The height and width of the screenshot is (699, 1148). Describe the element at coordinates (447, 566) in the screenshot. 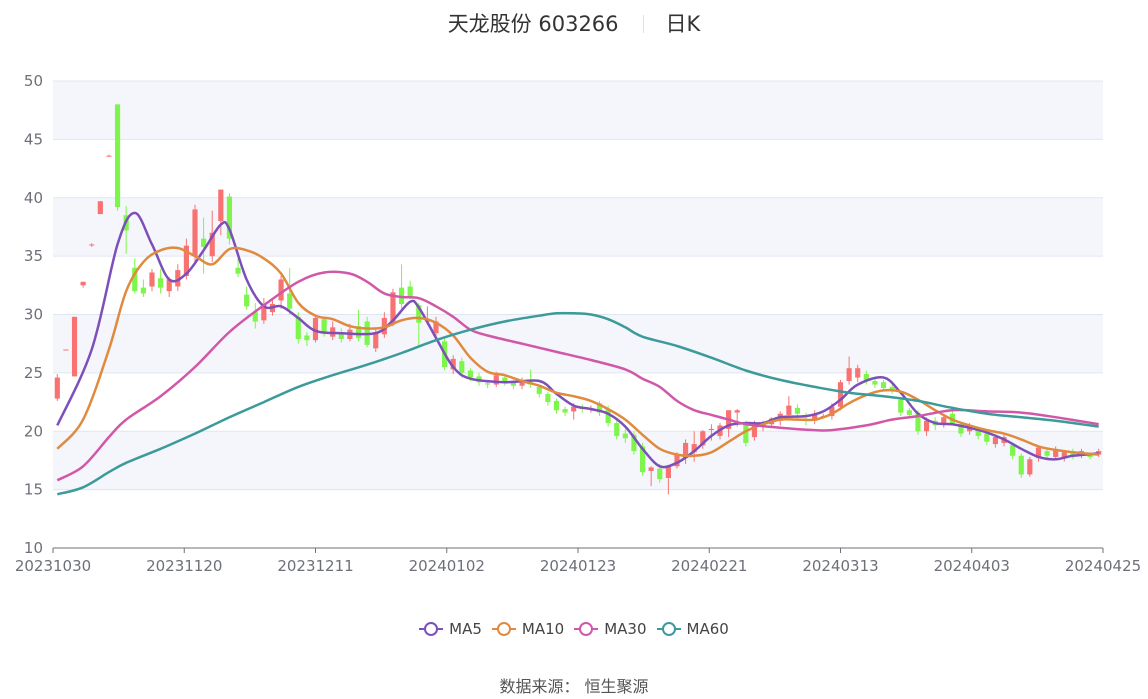

I see `x-tick-label: 20240102` at that location.